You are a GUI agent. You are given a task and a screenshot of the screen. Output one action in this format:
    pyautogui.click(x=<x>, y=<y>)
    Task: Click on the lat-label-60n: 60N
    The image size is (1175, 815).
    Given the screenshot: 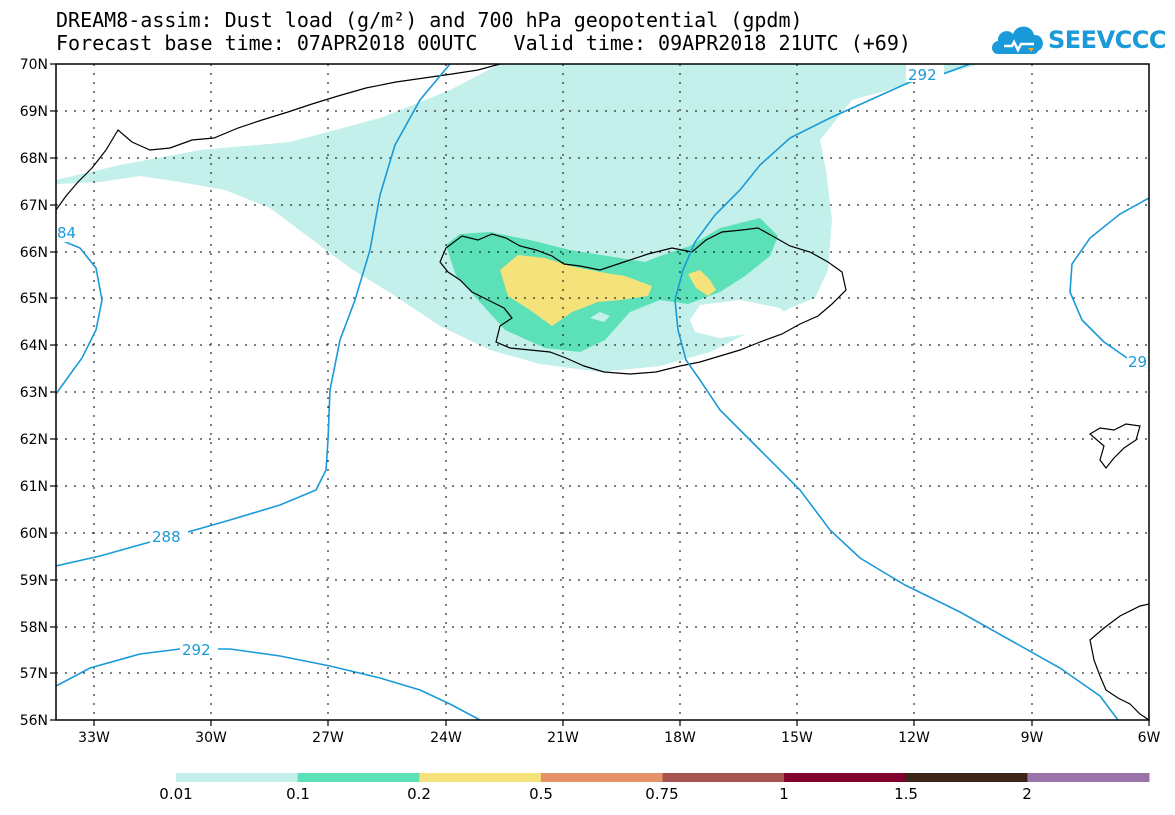 What is the action you would take?
    pyautogui.click(x=34, y=534)
    